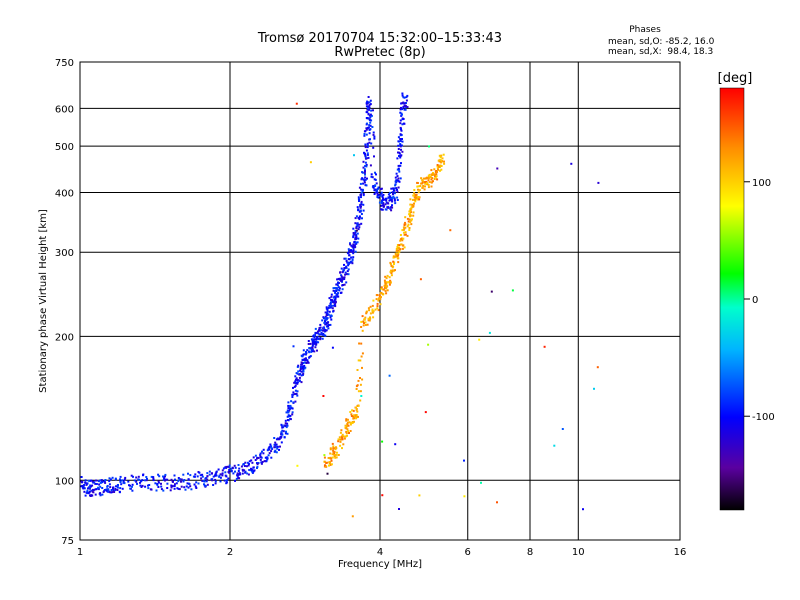 This screenshot has height=600, width=800. Describe the element at coordinates (382, 552) in the screenshot. I see `x-tick-labels: 1 2 4 6 8 10 16` at that location.